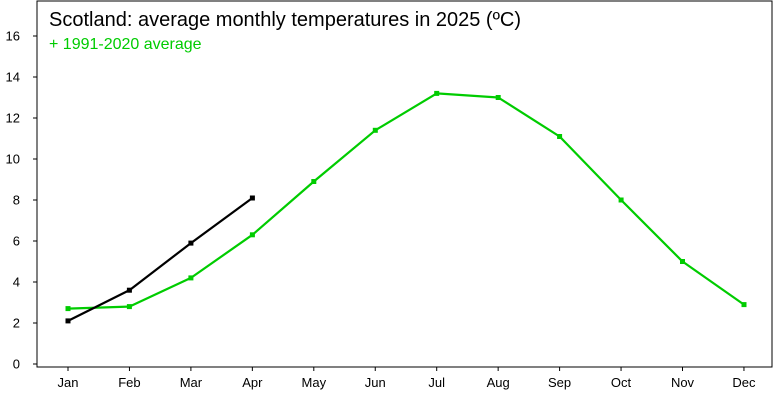 This screenshot has height=411, width=774. What do you see at coordinates (375, 382) in the screenshot?
I see `x-tick-label: Jun` at bounding box center [375, 382].